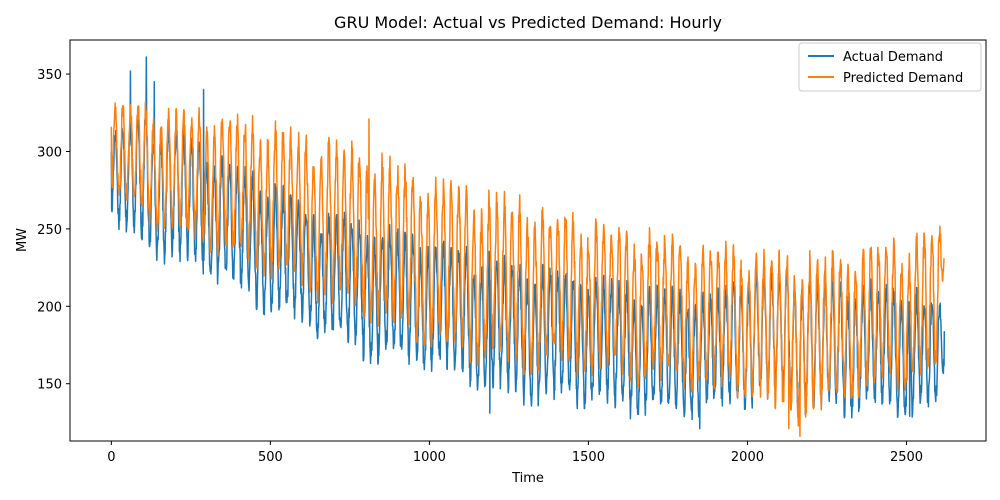 The height and width of the screenshot is (500, 1000). Describe the element at coordinates (747, 457) in the screenshot. I see `x-tick-label: 2000` at that location.